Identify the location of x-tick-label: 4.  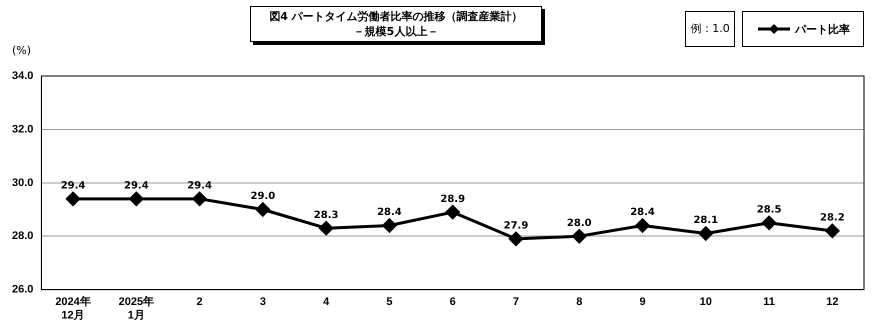
(326, 302).